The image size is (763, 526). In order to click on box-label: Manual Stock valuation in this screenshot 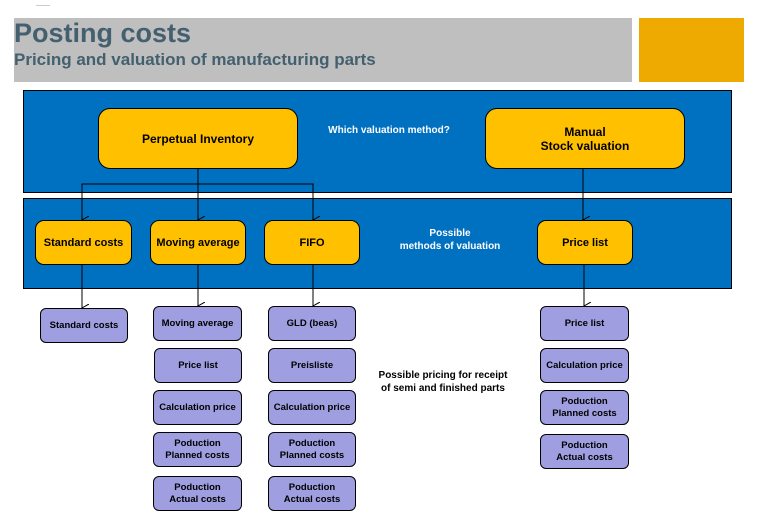, I will do `click(585, 138)`.